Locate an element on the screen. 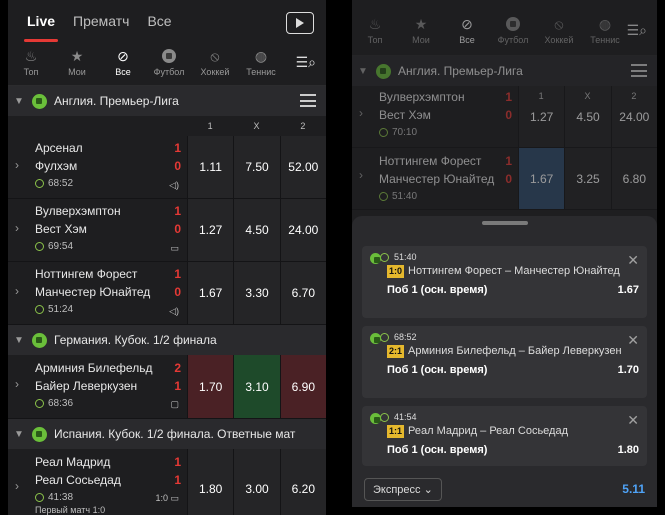  odd-x: 7.50 is located at coordinates (256, 167).